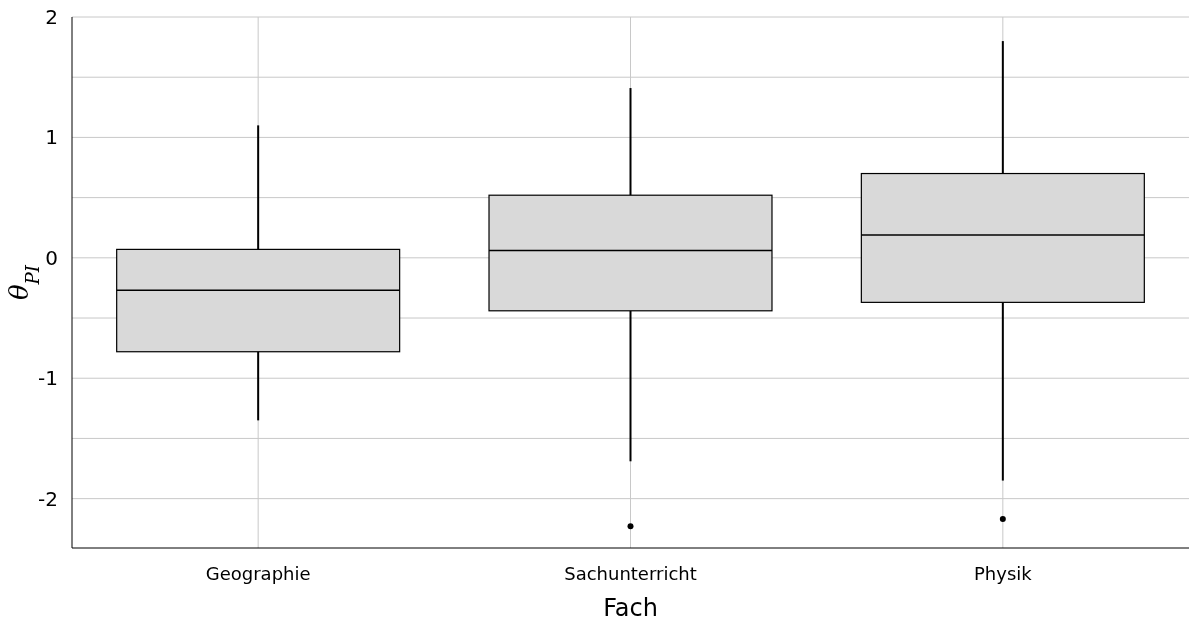 The height and width of the screenshot is (628, 1189). What do you see at coordinates (258, 573) in the screenshot?
I see `x-tick-label: Geographie` at bounding box center [258, 573].